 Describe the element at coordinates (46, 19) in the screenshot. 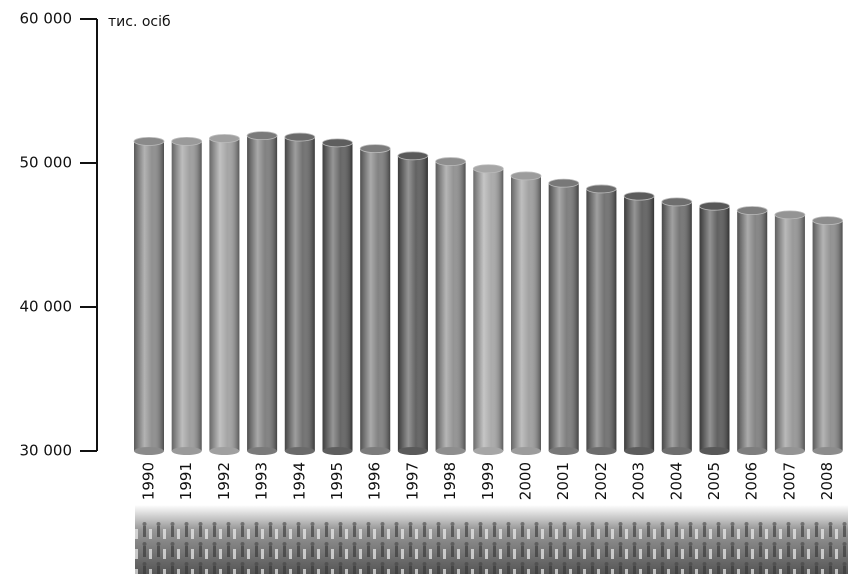

I see `y-tick-label: 60 000` at that location.